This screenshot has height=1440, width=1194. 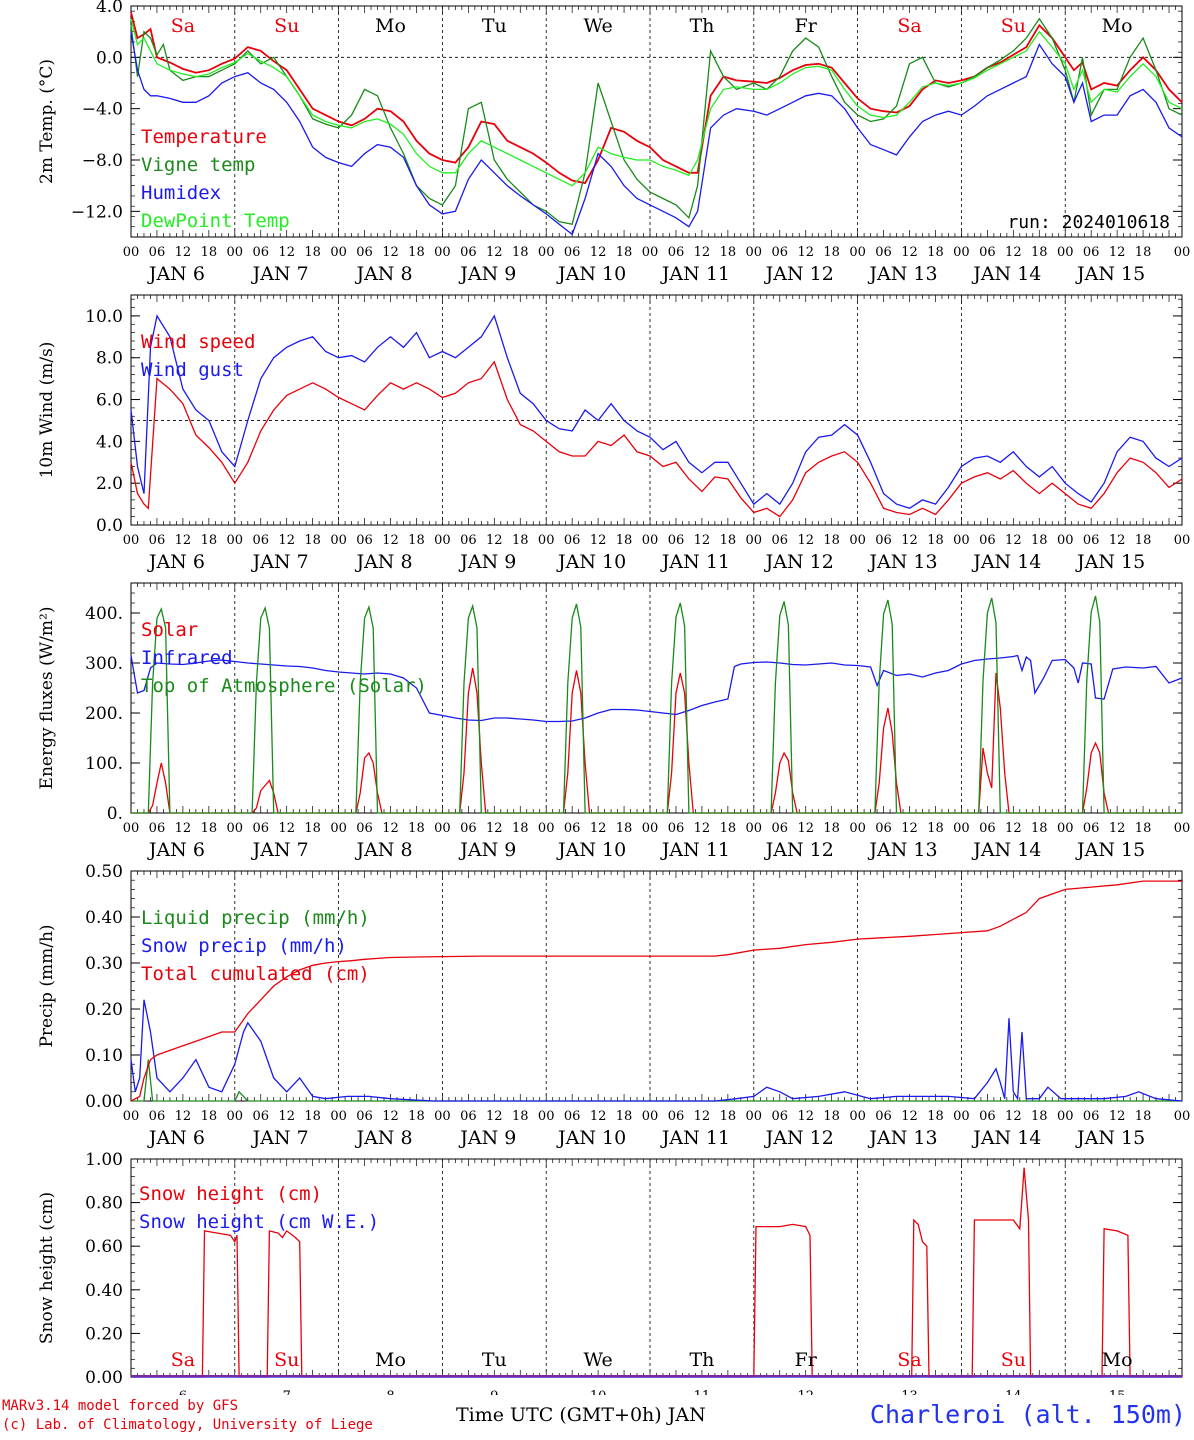 What do you see at coordinates (581, 1415) in the screenshot?
I see `x-axis-label: Time UTC (GMT+0h) JAN` at bounding box center [581, 1415].